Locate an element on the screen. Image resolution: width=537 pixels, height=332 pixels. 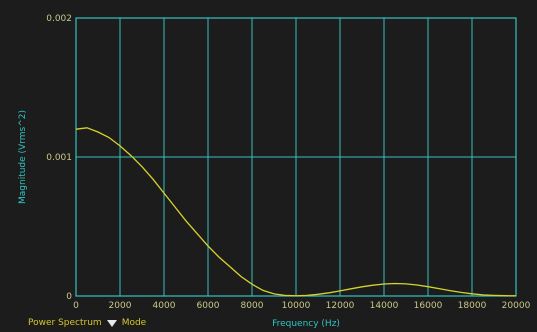
mode-label: Mode is located at coordinates (134, 323).